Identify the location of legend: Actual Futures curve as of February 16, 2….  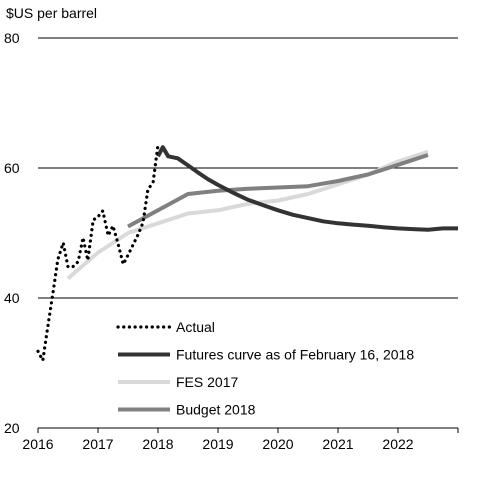
(265, 368).